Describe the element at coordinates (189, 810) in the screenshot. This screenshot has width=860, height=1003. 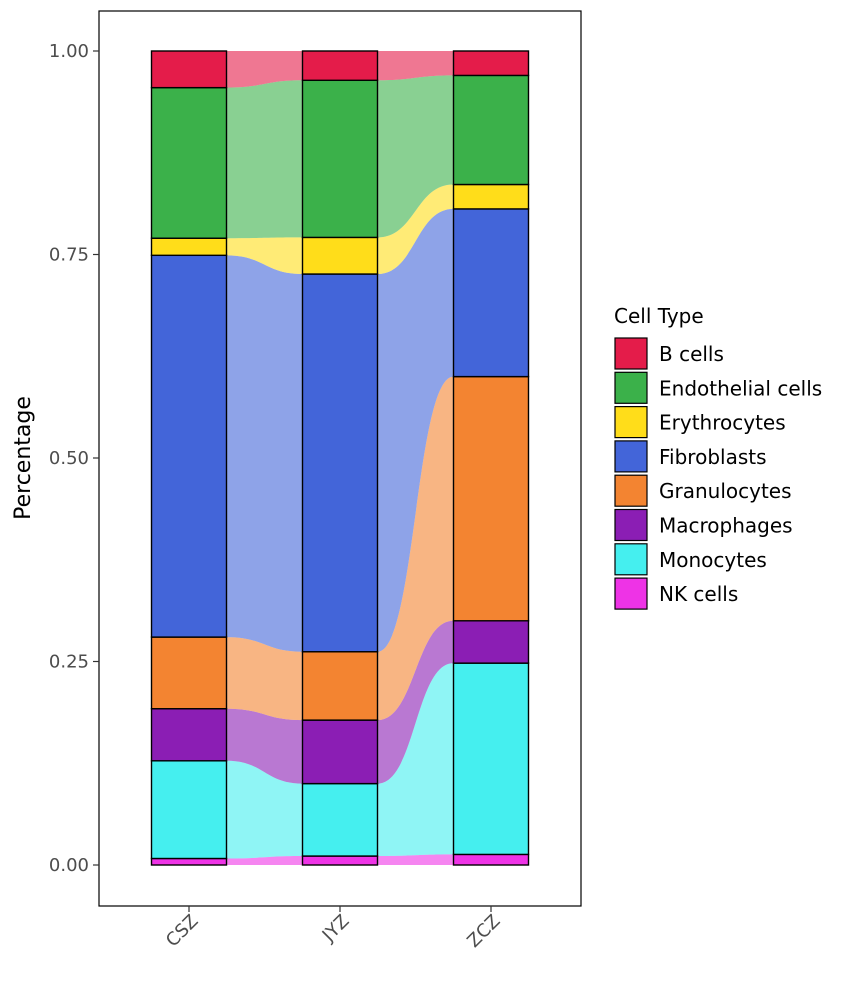
I see `bar-segment-csz-monocytes` at that location.